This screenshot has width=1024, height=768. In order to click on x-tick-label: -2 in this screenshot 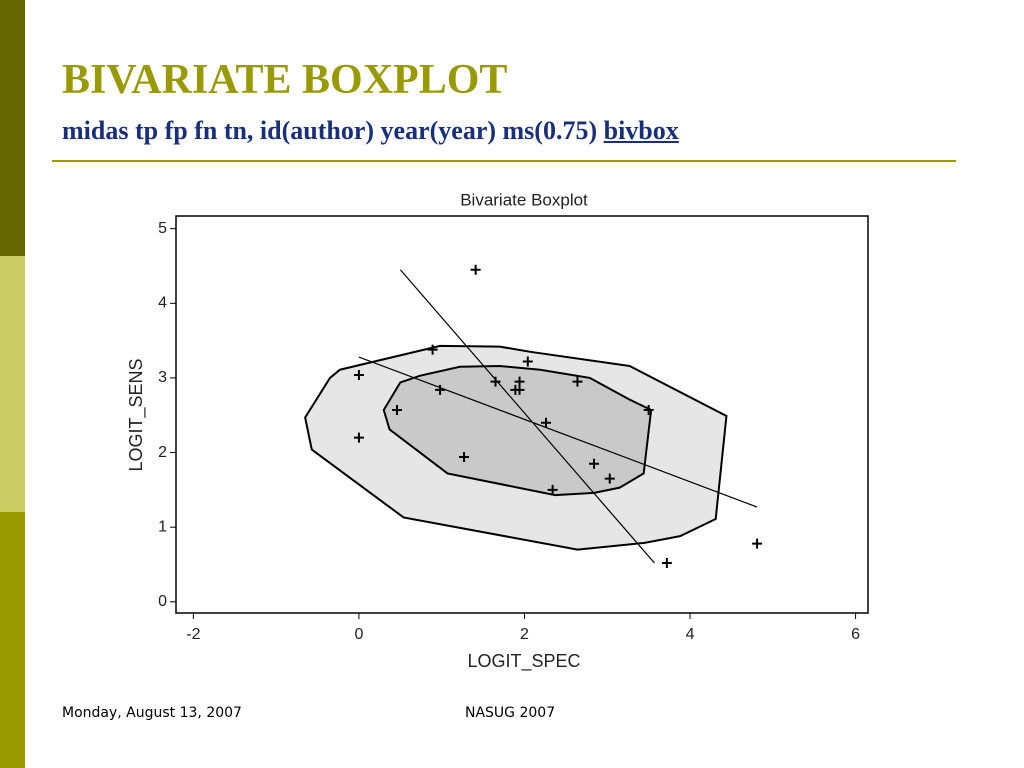, I will do `click(193, 634)`.